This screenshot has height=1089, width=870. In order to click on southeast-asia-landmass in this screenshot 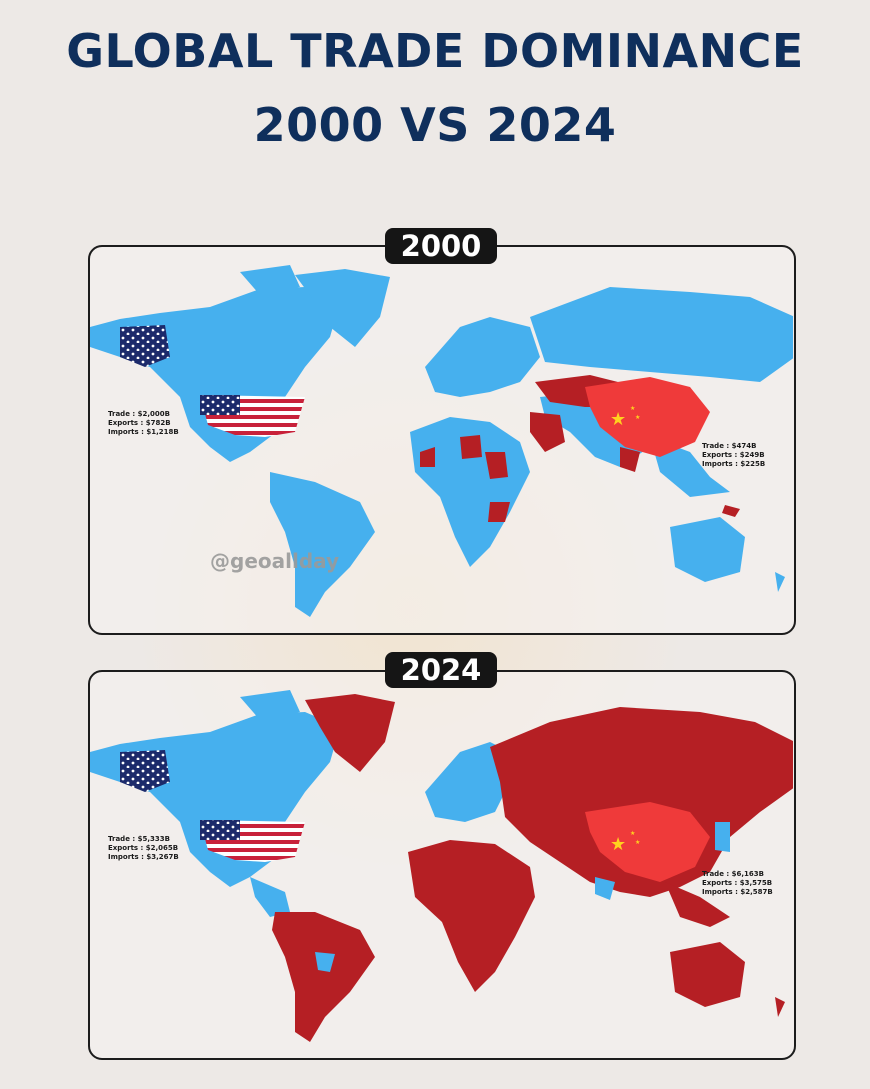, I will do `click(697, 904)`.